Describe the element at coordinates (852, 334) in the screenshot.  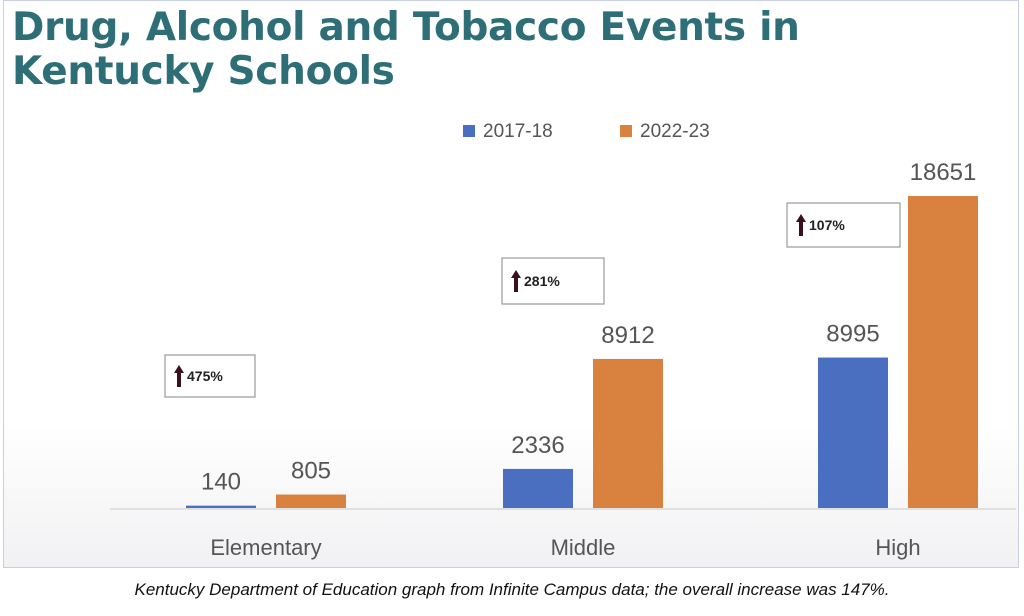
I see `data-label: 8995` at that location.